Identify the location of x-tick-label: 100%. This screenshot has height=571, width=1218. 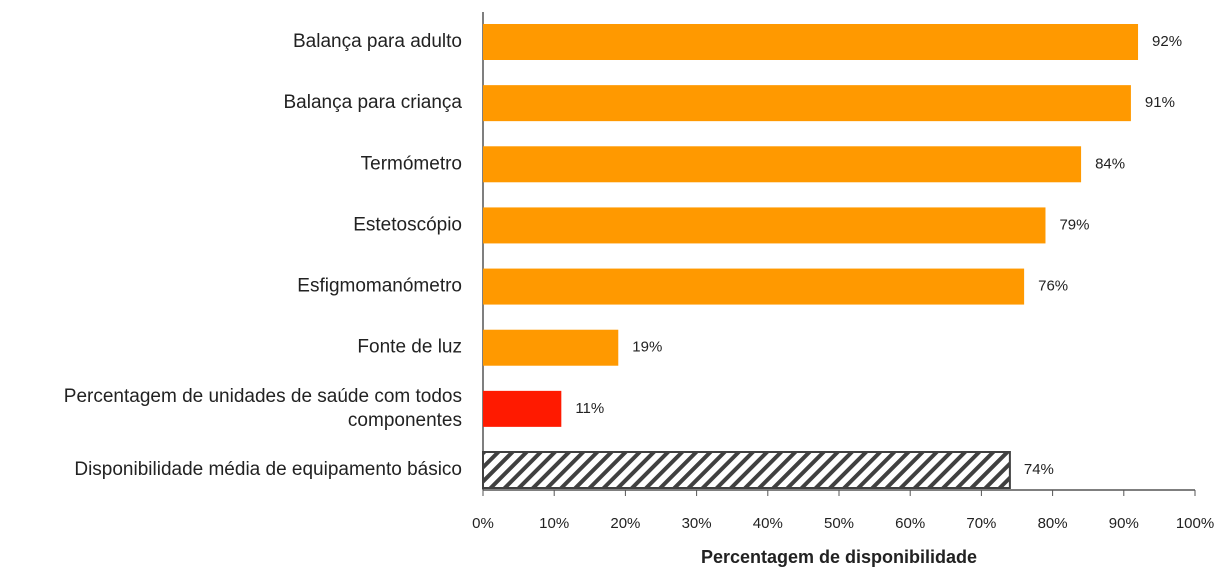
(1195, 523).